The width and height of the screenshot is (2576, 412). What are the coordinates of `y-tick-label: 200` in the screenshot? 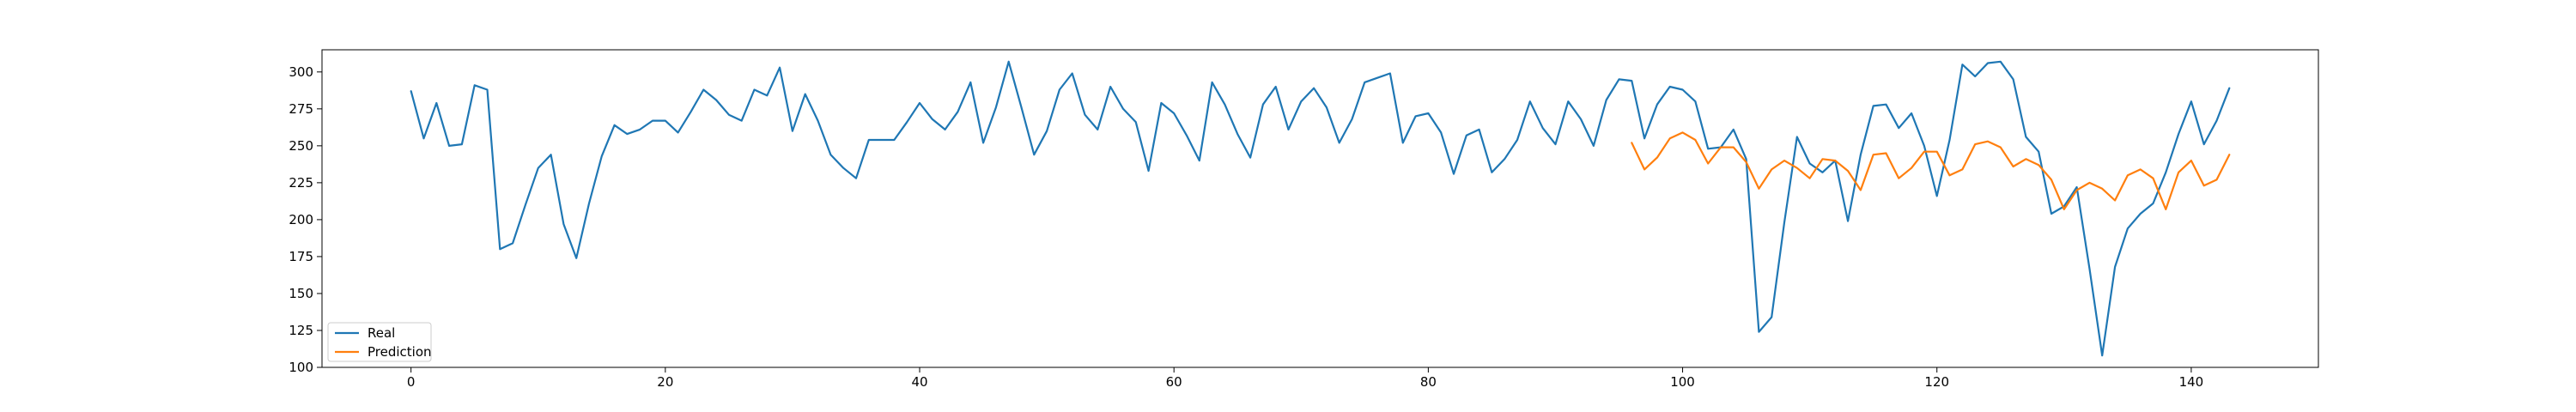 It's located at (301, 219).